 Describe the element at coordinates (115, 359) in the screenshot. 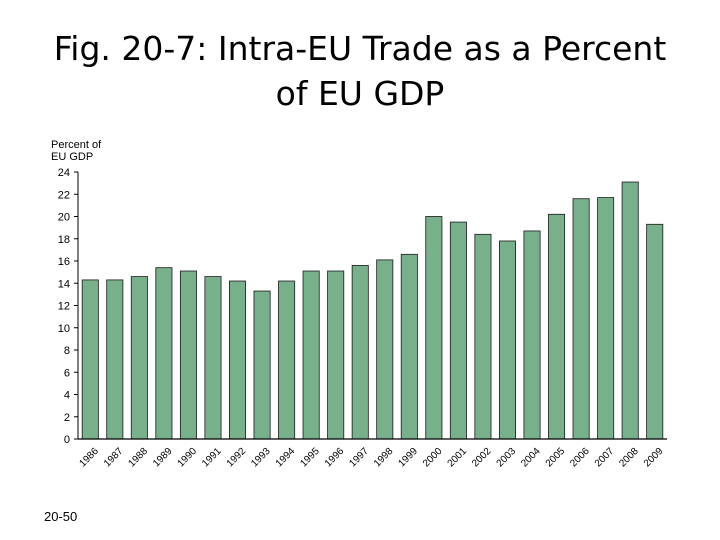

I see `bar-1987` at that location.